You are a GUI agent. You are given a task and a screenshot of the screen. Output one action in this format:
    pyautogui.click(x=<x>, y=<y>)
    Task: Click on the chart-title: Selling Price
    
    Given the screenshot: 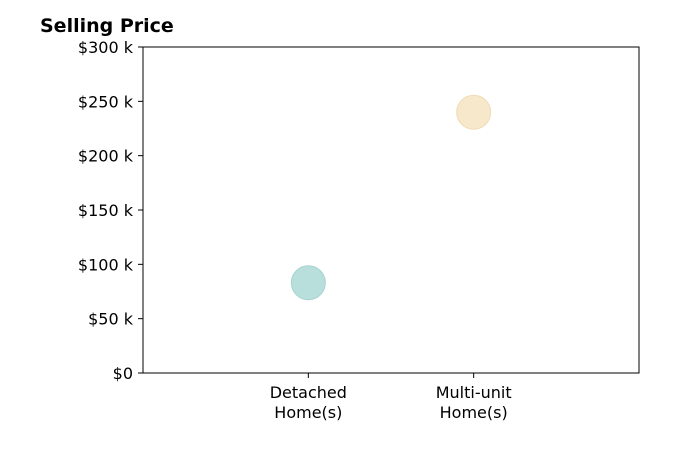 What is the action you would take?
    pyautogui.click(x=107, y=26)
    